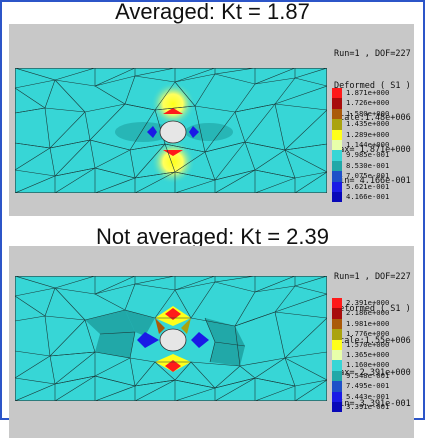 Image resolution: width=425 pixels, height=438 pixels. I want to click on legend-entry: 1.435e+000, so click(371, 124).